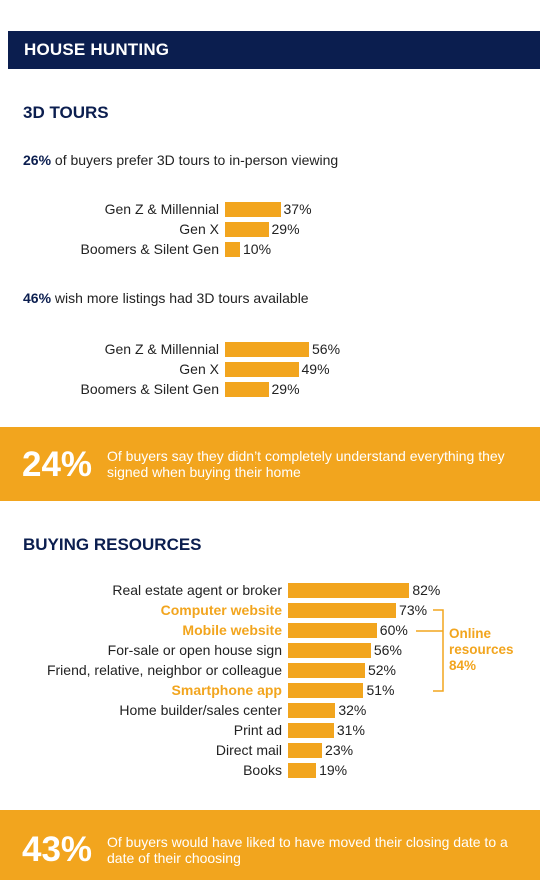 The image size is (540, 880). Describe the element at coordinates (387, 650) in the screenshot. I see `resources-value-3: 56%` at that location.